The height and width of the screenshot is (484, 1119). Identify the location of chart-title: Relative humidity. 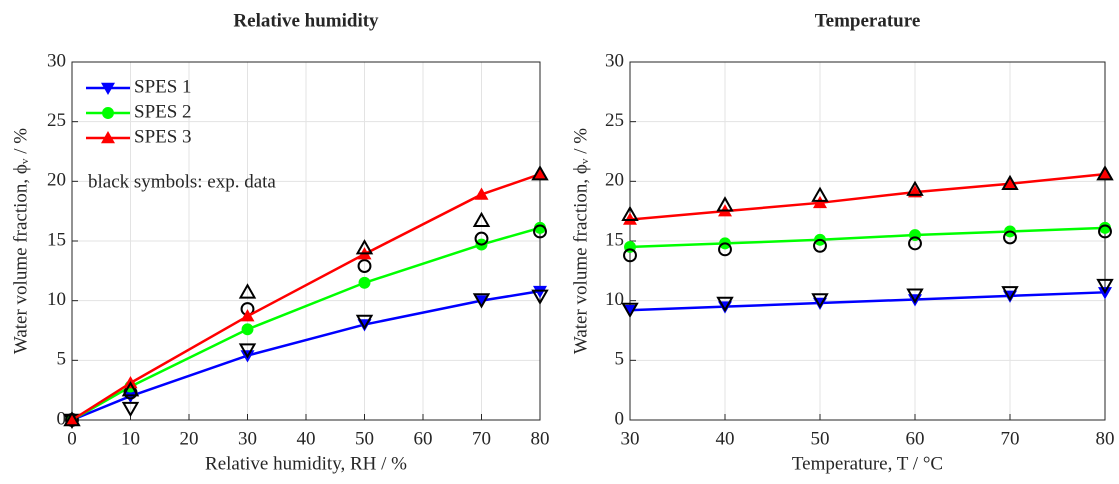
(306, 20).